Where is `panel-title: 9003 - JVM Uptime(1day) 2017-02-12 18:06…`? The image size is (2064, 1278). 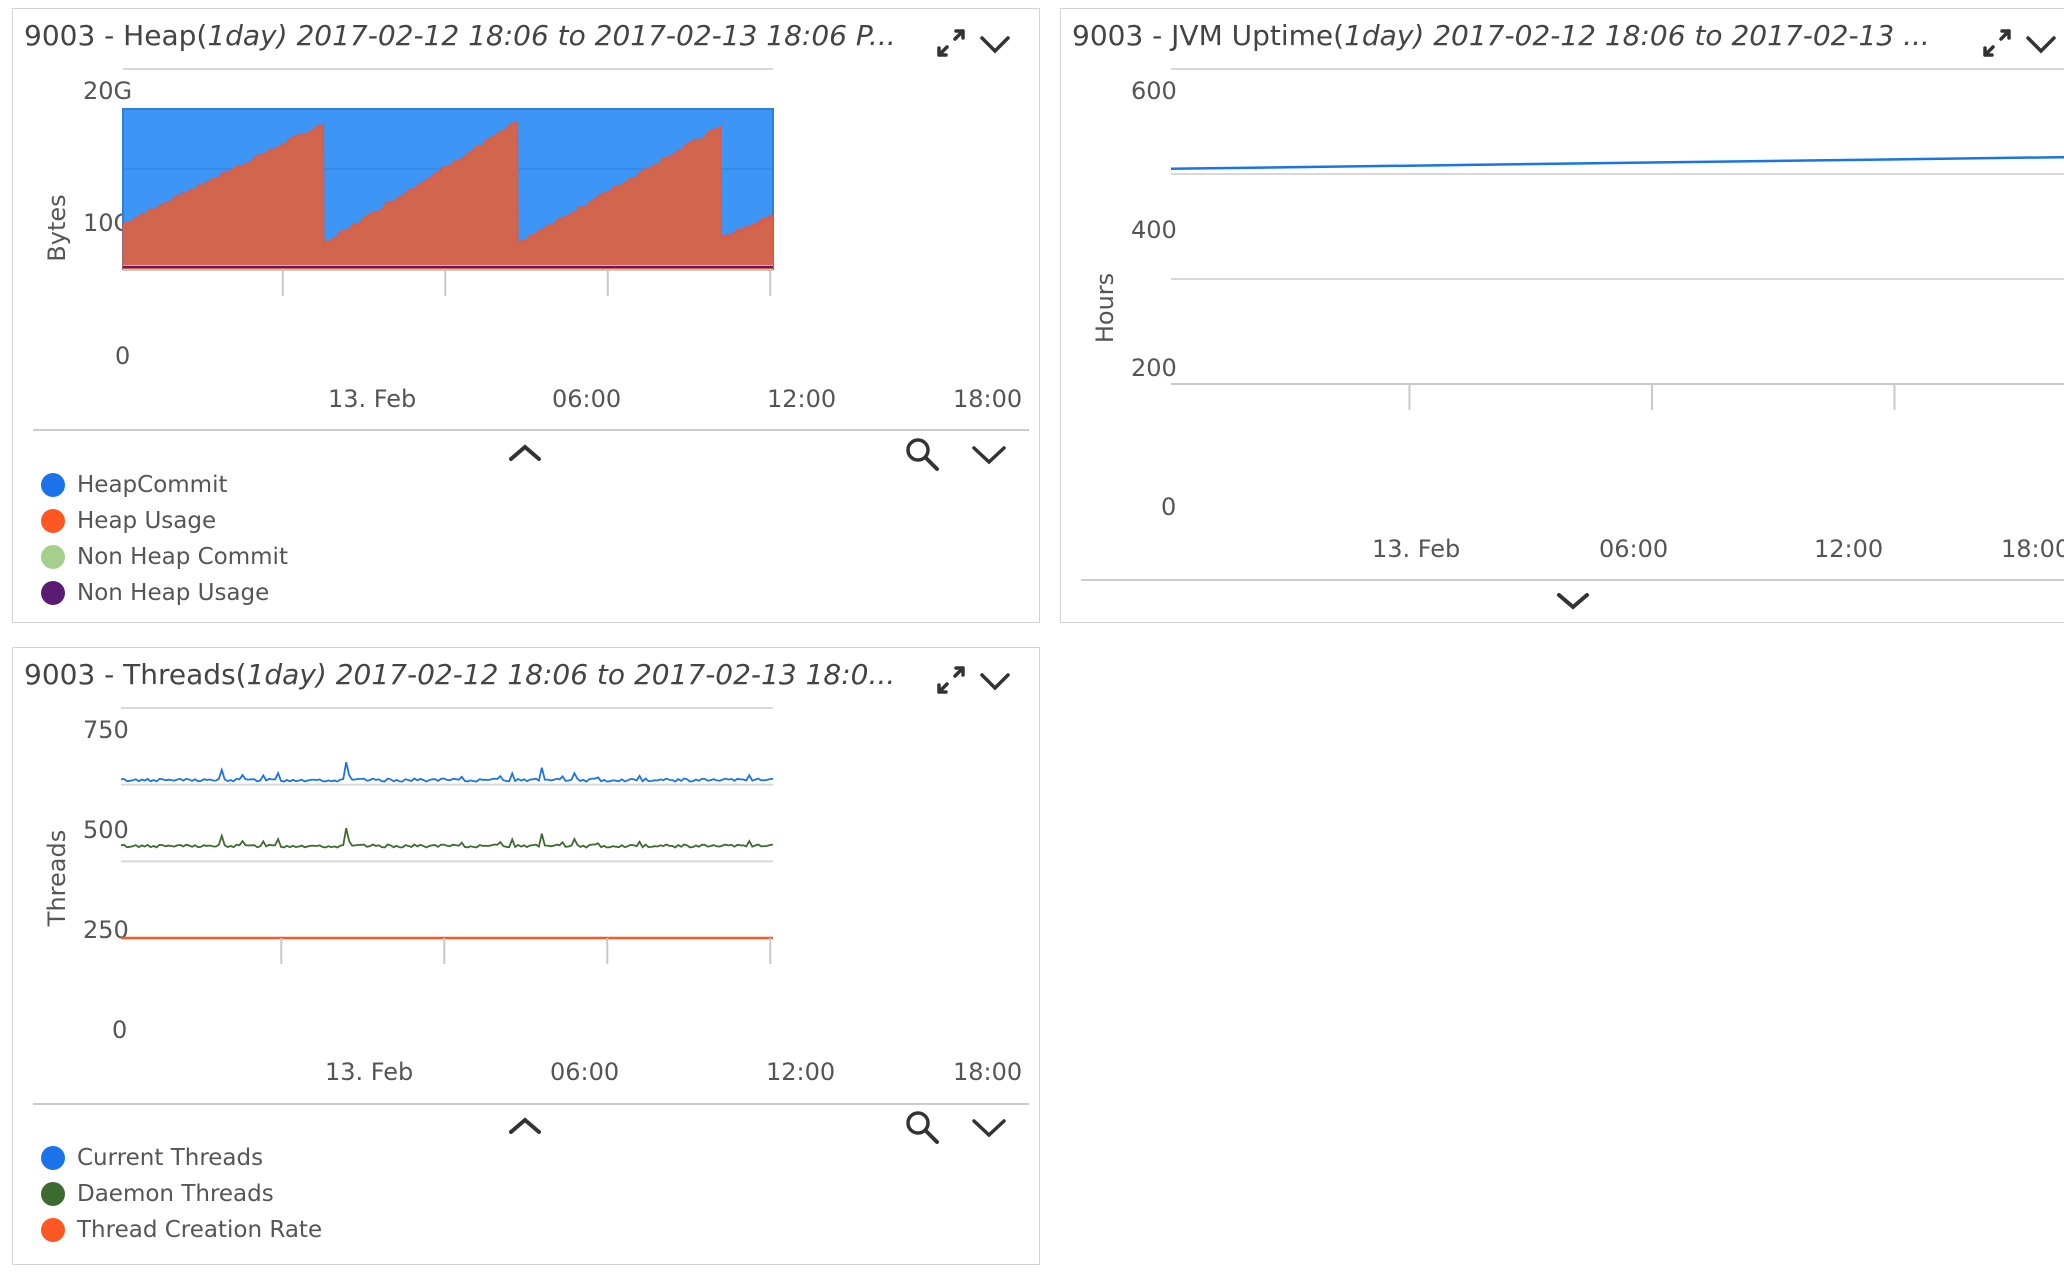 panel-title: 9003 - JVM Uptime(1day) 2017-02-12 18:06… is located at coordinates (1501, 35).